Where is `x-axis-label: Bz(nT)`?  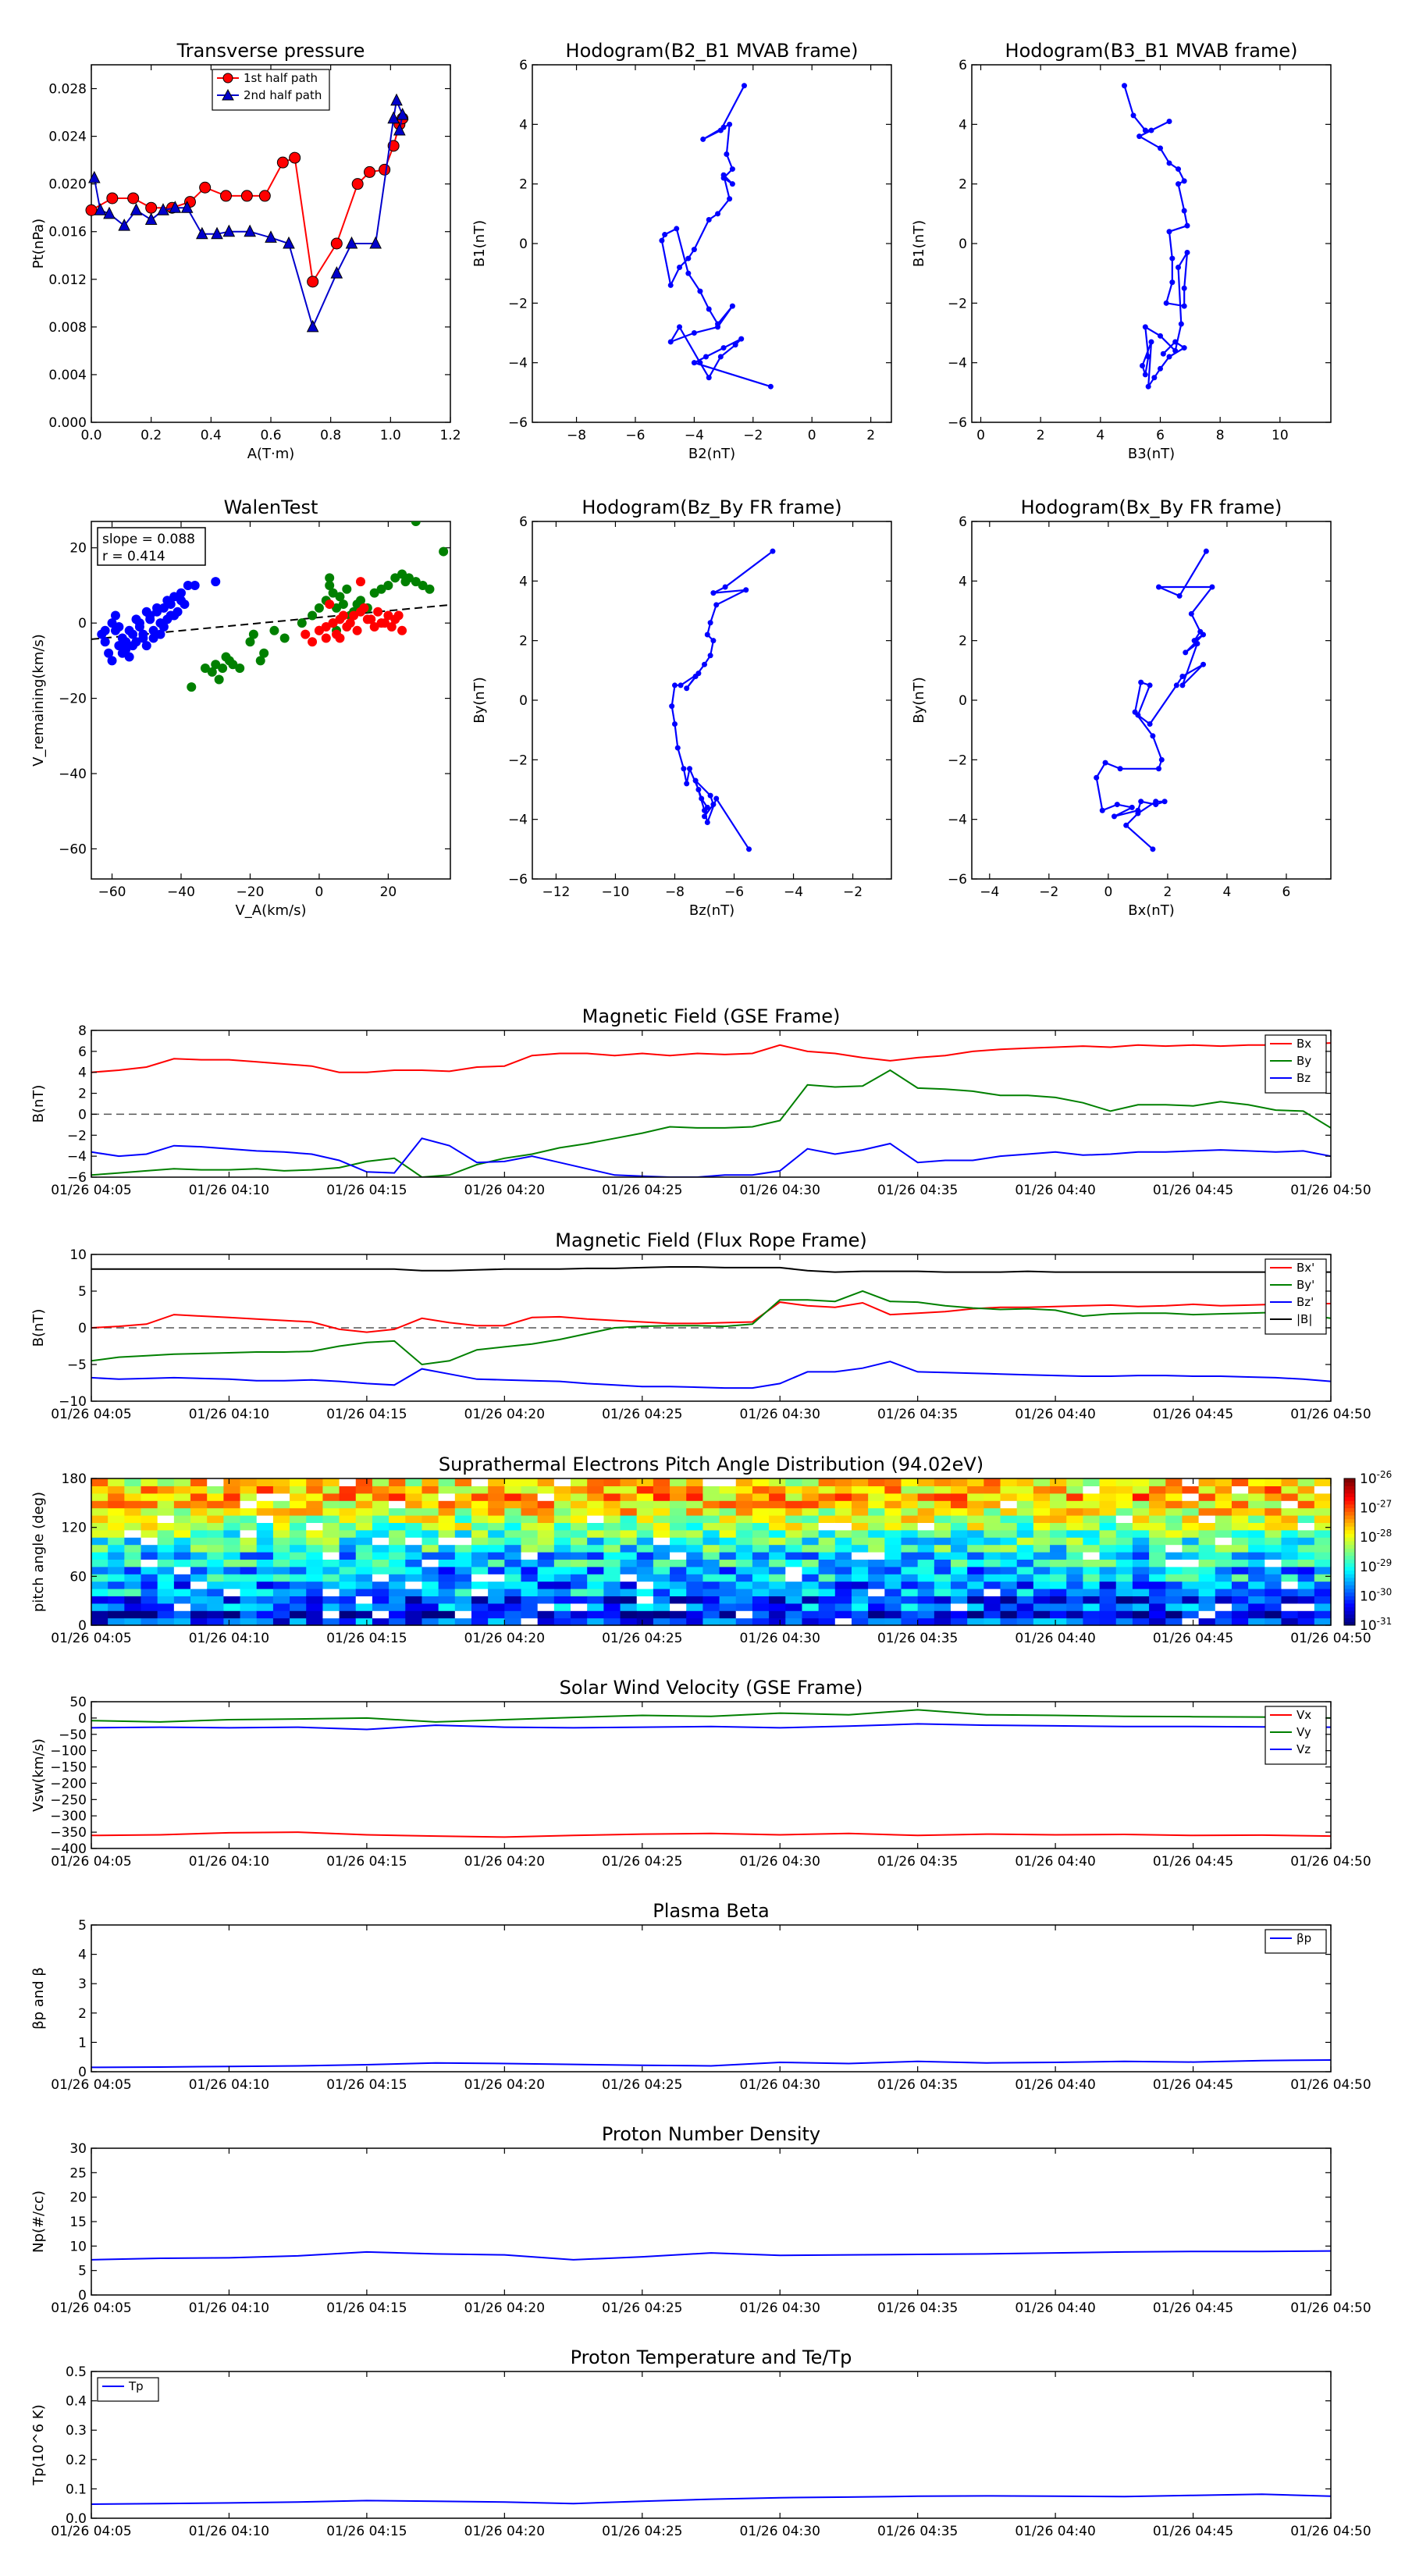
x-axis-label: Bz(nT) is located at coordinates (712, 910).